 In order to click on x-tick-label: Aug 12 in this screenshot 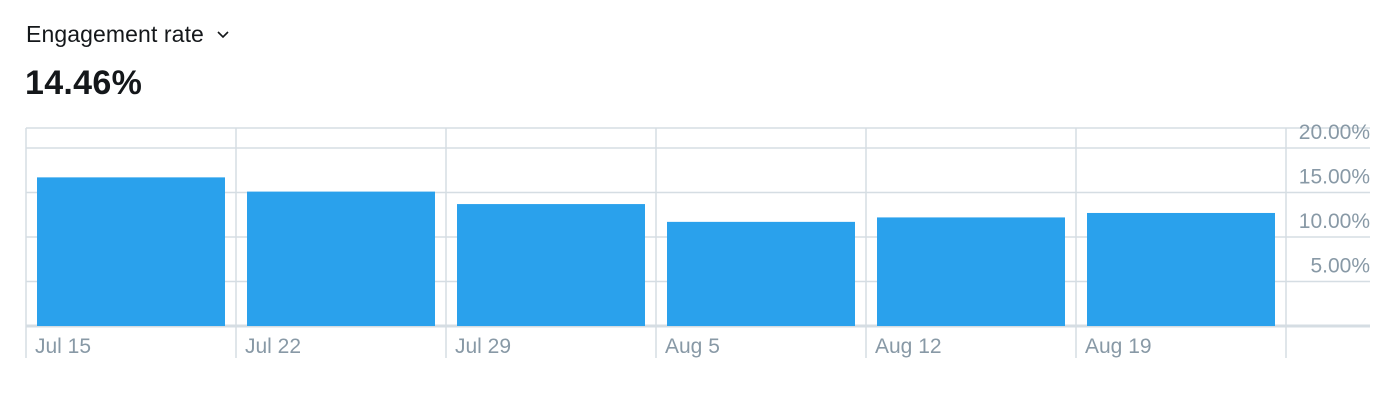, I will do `click(908, 346)`.